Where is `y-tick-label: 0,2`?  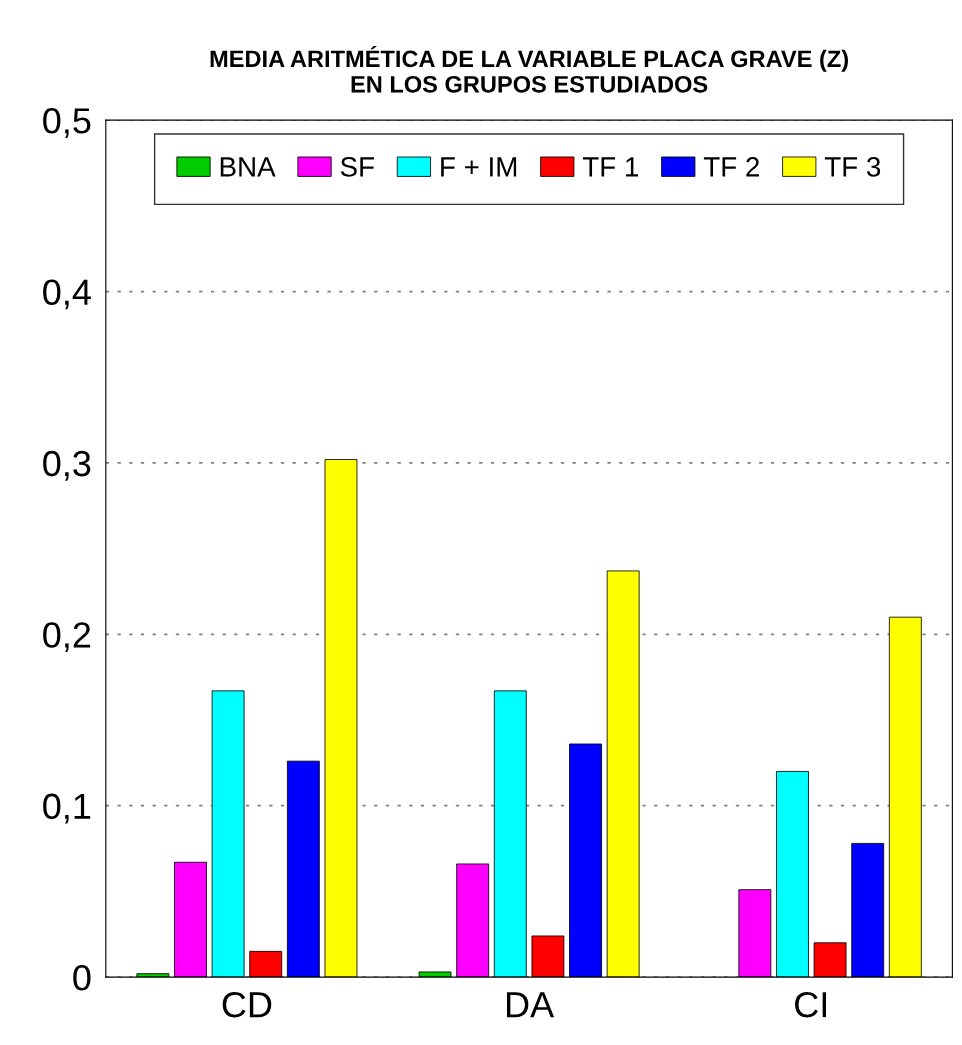
y-tick-label: 0,2 is located at coordinates (67, 637).